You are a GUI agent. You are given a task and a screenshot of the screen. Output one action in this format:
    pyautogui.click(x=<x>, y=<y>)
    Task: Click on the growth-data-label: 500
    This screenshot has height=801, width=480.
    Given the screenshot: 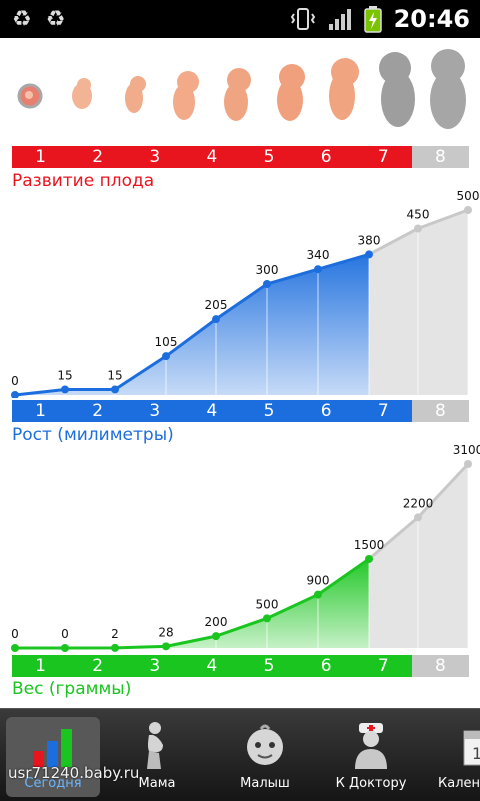 What is the action you would take?
    pyautogui.click(x=468, y=196)
    